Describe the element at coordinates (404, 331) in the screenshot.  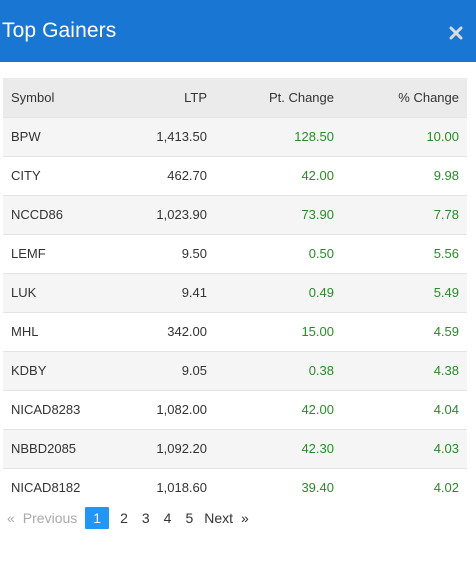
I see `cell-pct-change: 4.59` at that location.